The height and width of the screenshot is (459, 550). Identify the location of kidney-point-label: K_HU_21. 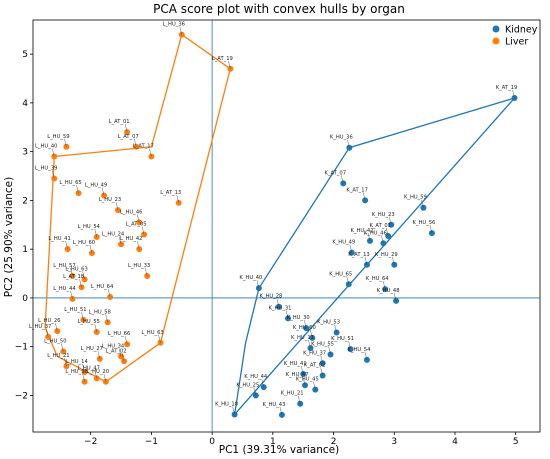
(292, 394).